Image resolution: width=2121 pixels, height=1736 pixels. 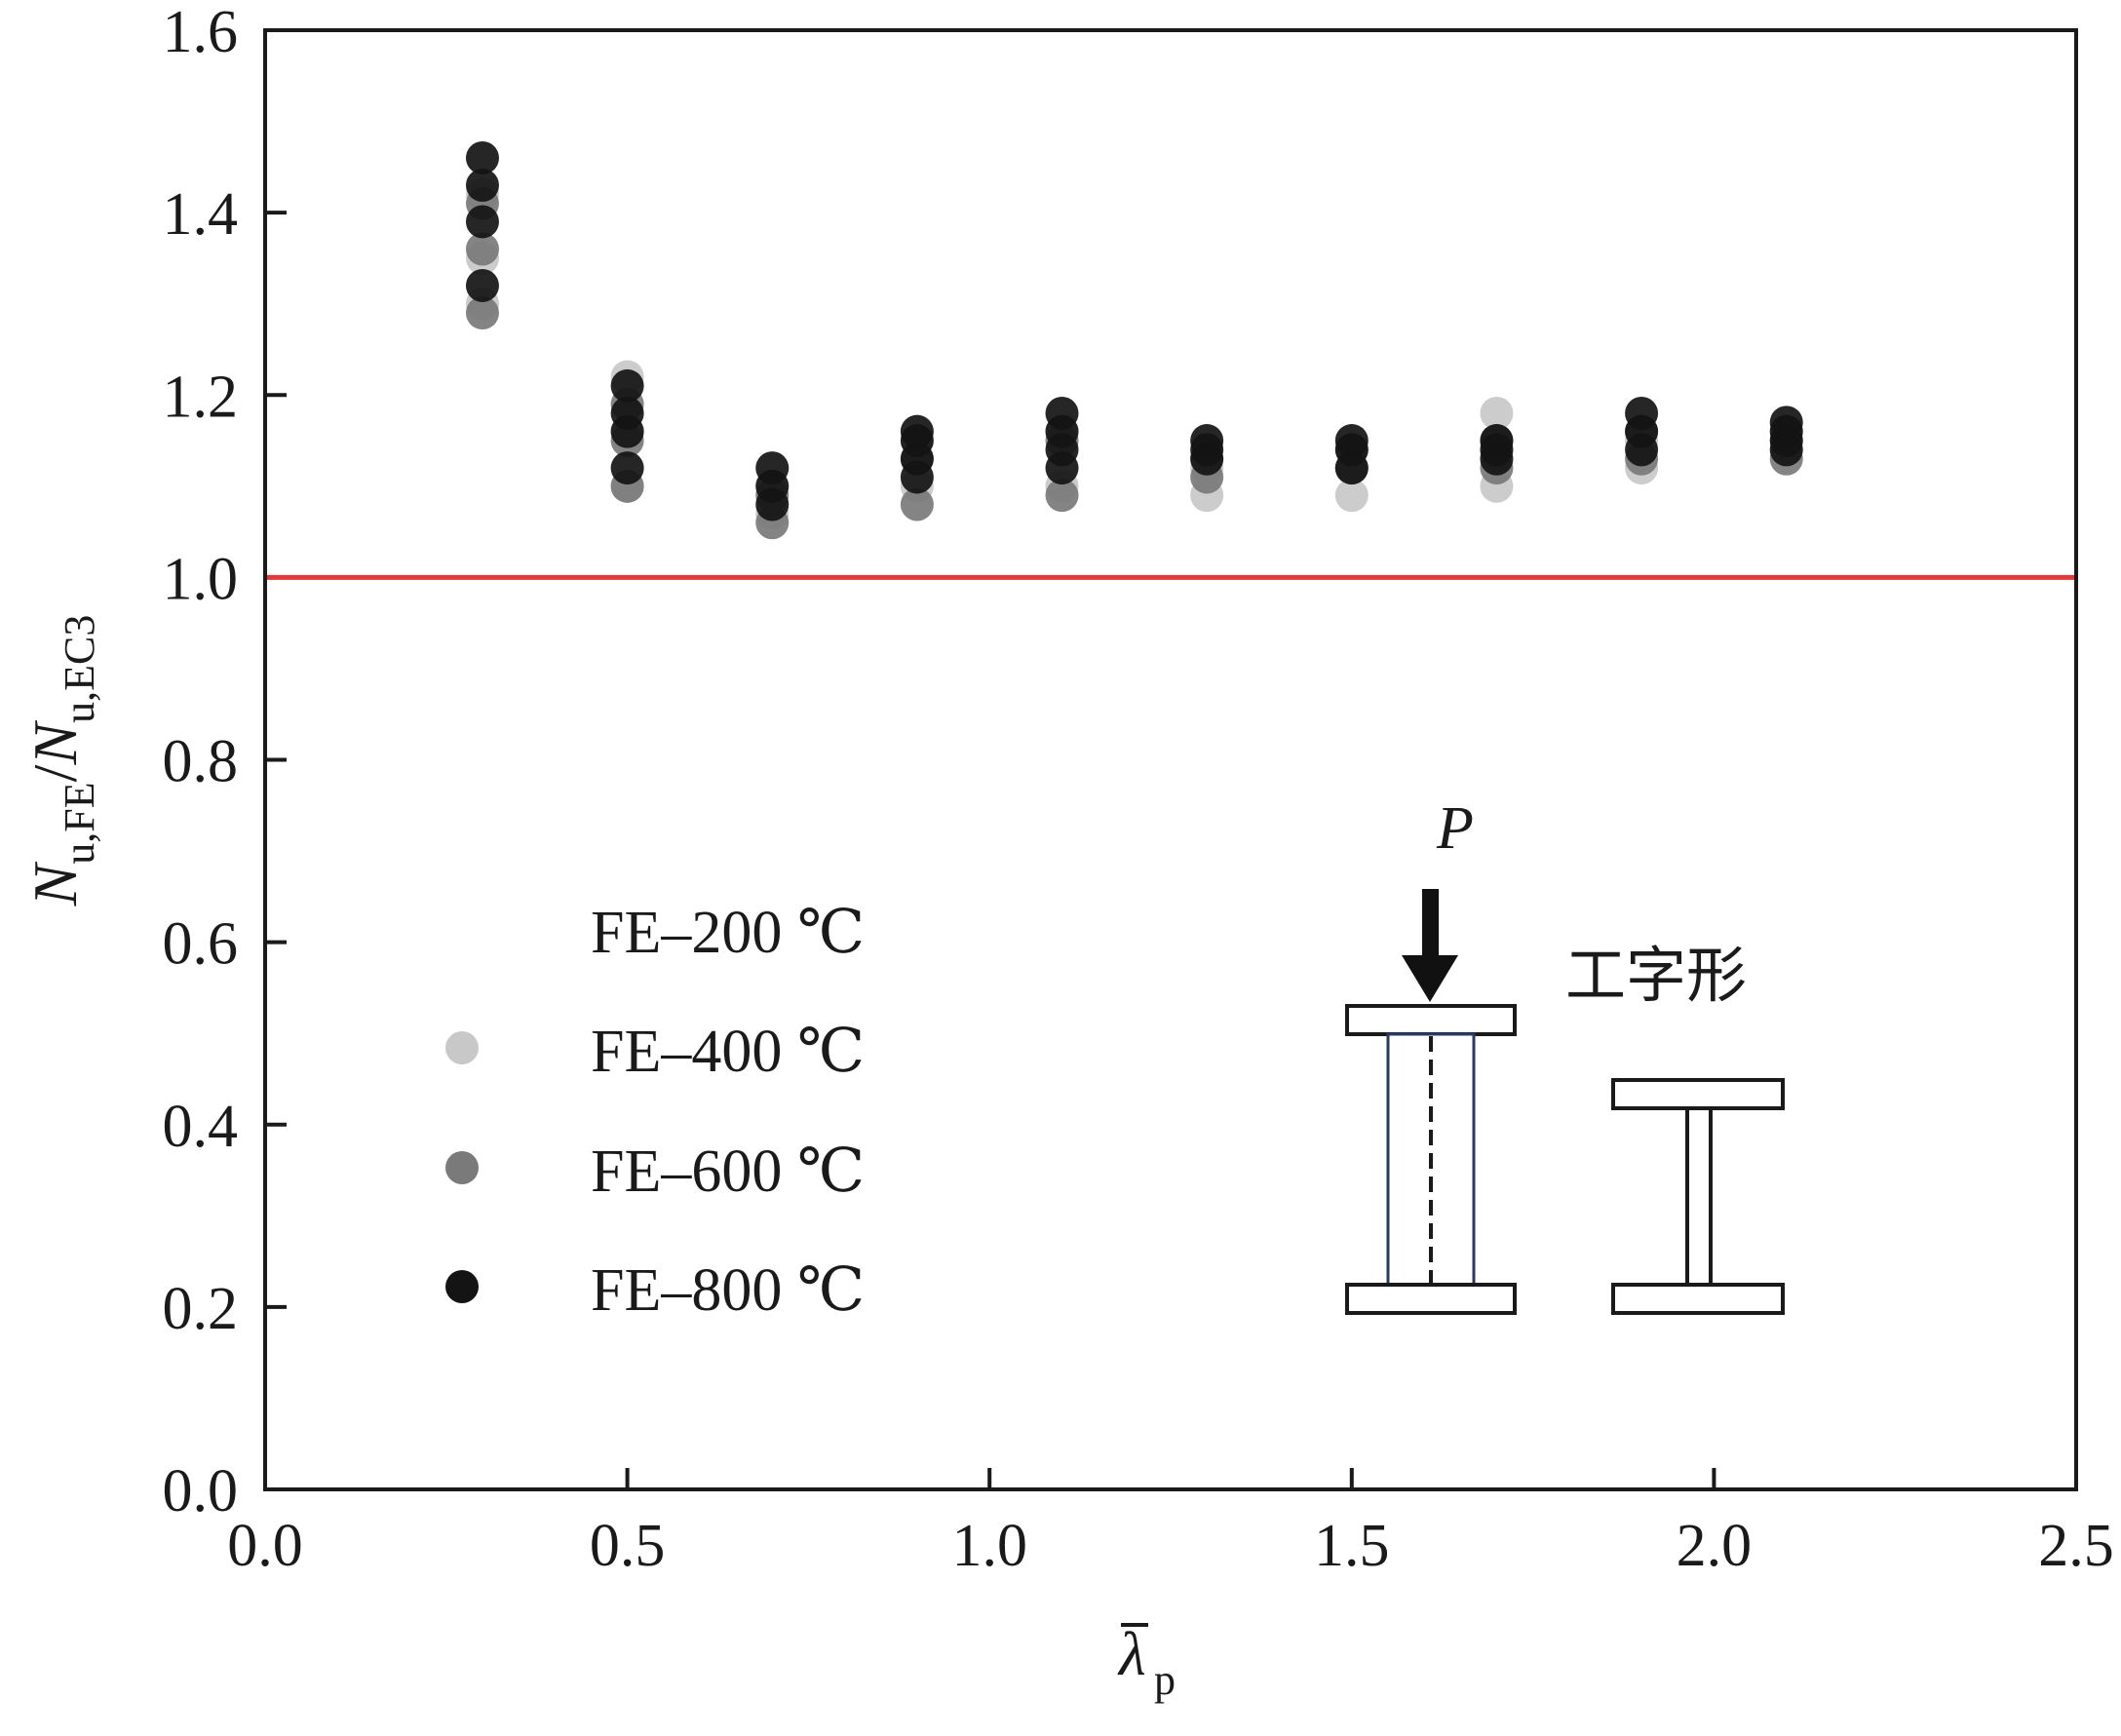 I want to click on x-axis-title-main: λ, so click(x=1131, y=1653).